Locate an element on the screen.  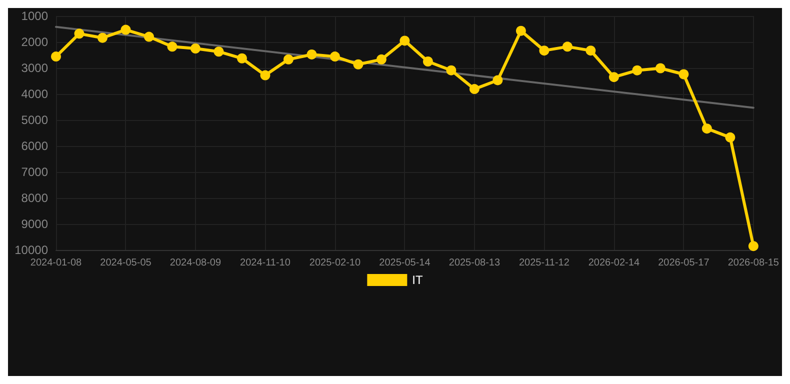
y-tick-label: 10000 is located at coordinates (31, 250).